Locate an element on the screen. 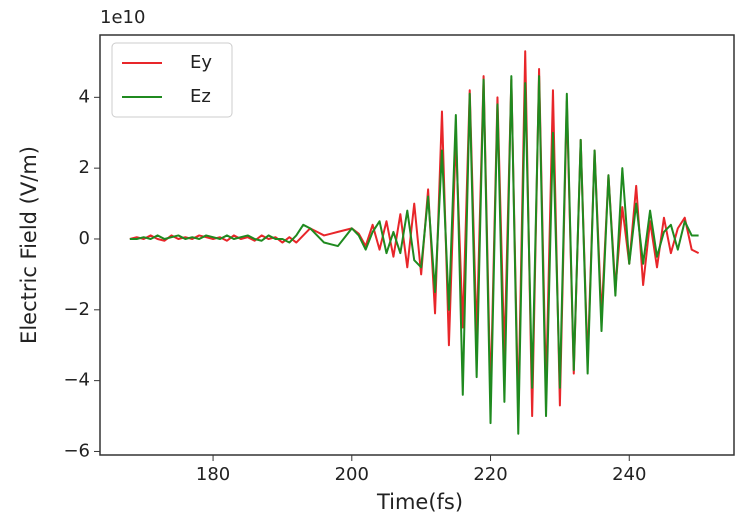 The image size is (737, 516). y-tick-label: 2 is located at coordinates (84, 167).